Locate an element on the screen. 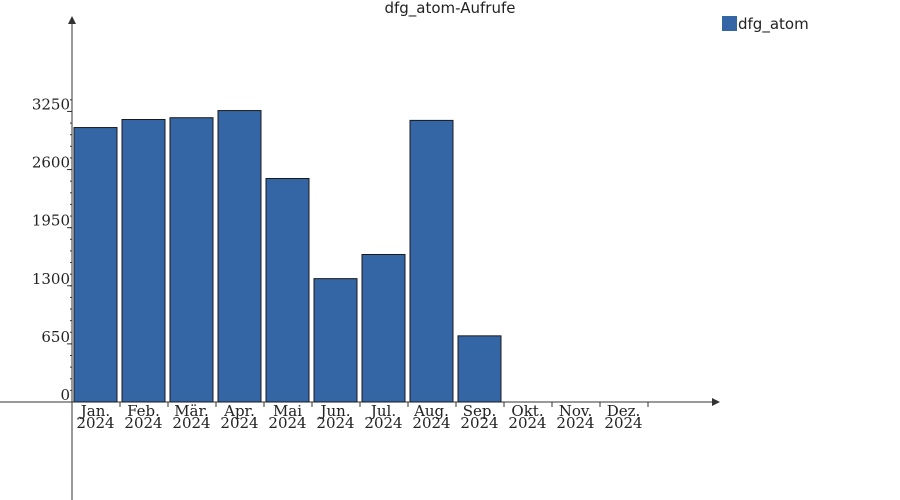 The height and width of the screenshot is (500, 900). x-tick-label-month: Aug. is located at coordinates (431, 411).